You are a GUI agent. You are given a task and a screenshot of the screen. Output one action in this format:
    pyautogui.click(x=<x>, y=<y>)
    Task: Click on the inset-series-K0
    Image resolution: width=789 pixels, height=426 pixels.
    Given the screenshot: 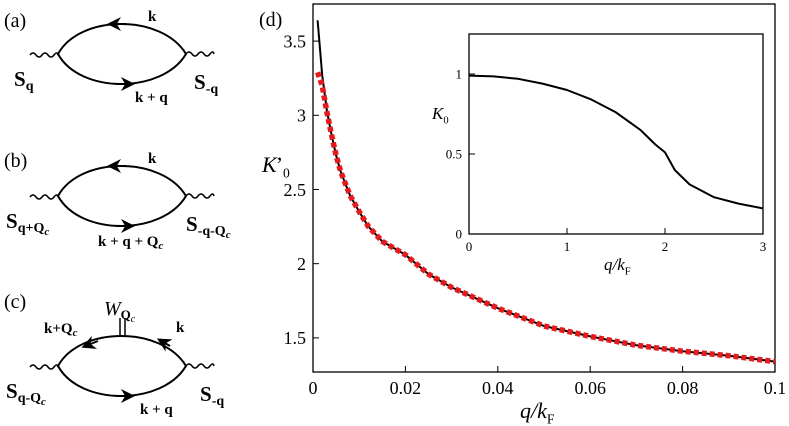 What is the action you would take?
    pyautogui.click(x=616, y=142)
    